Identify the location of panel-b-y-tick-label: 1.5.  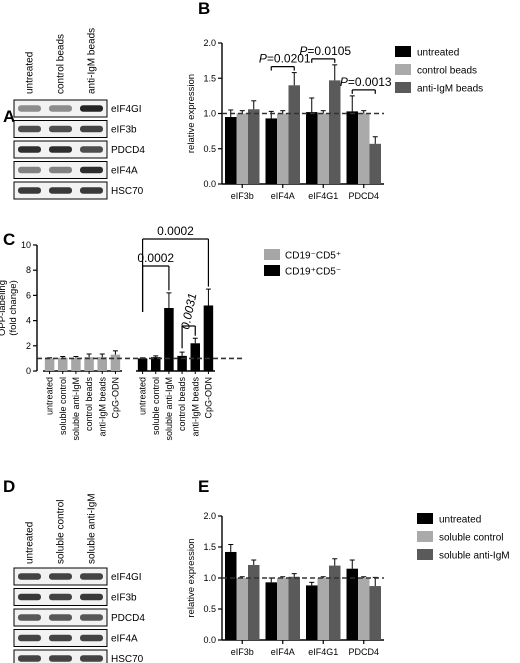
(209, 78).